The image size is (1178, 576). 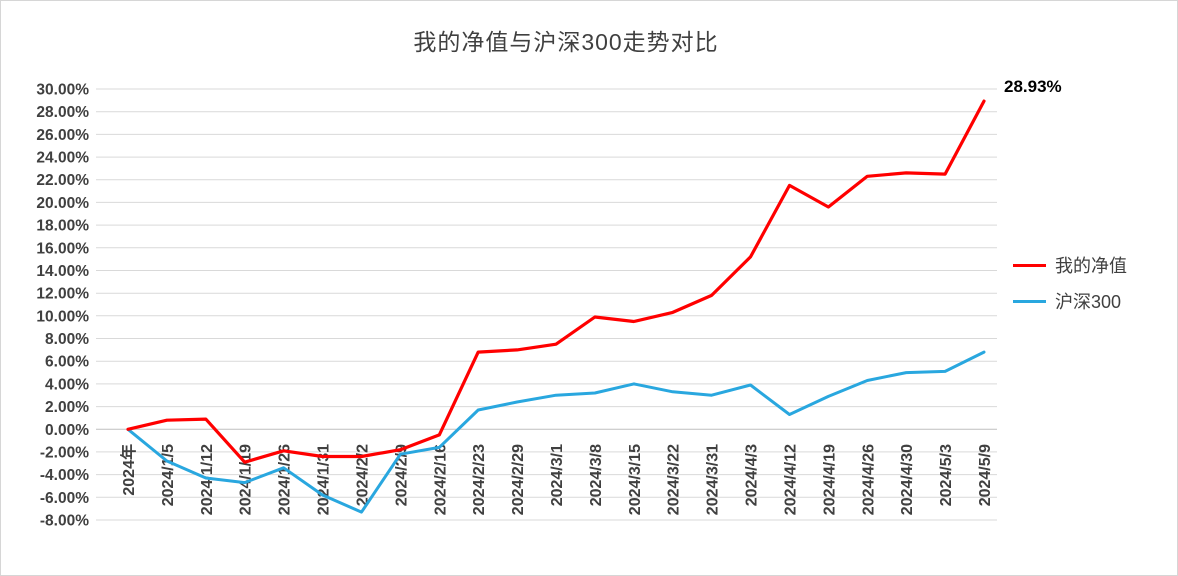 What do you see at coordinates (62, 316) in the screenshot?
I see `svg-text: 10.00%` at bounding box center [62, 316].